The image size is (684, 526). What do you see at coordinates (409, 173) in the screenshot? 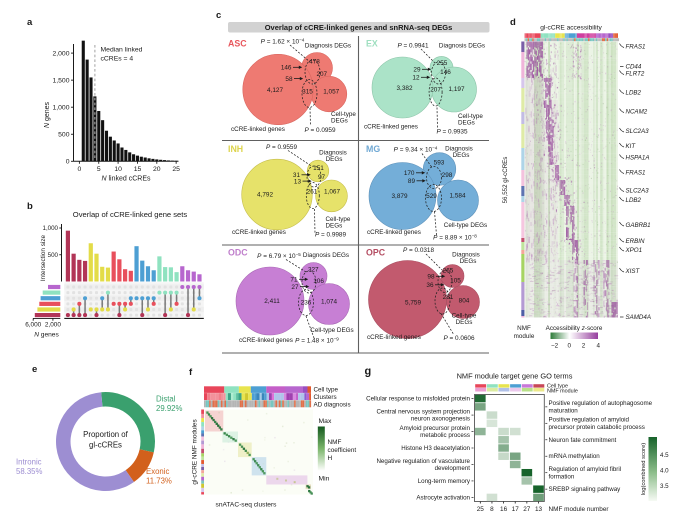
I see `svg-text: 170` at bounding box center [409, 173].